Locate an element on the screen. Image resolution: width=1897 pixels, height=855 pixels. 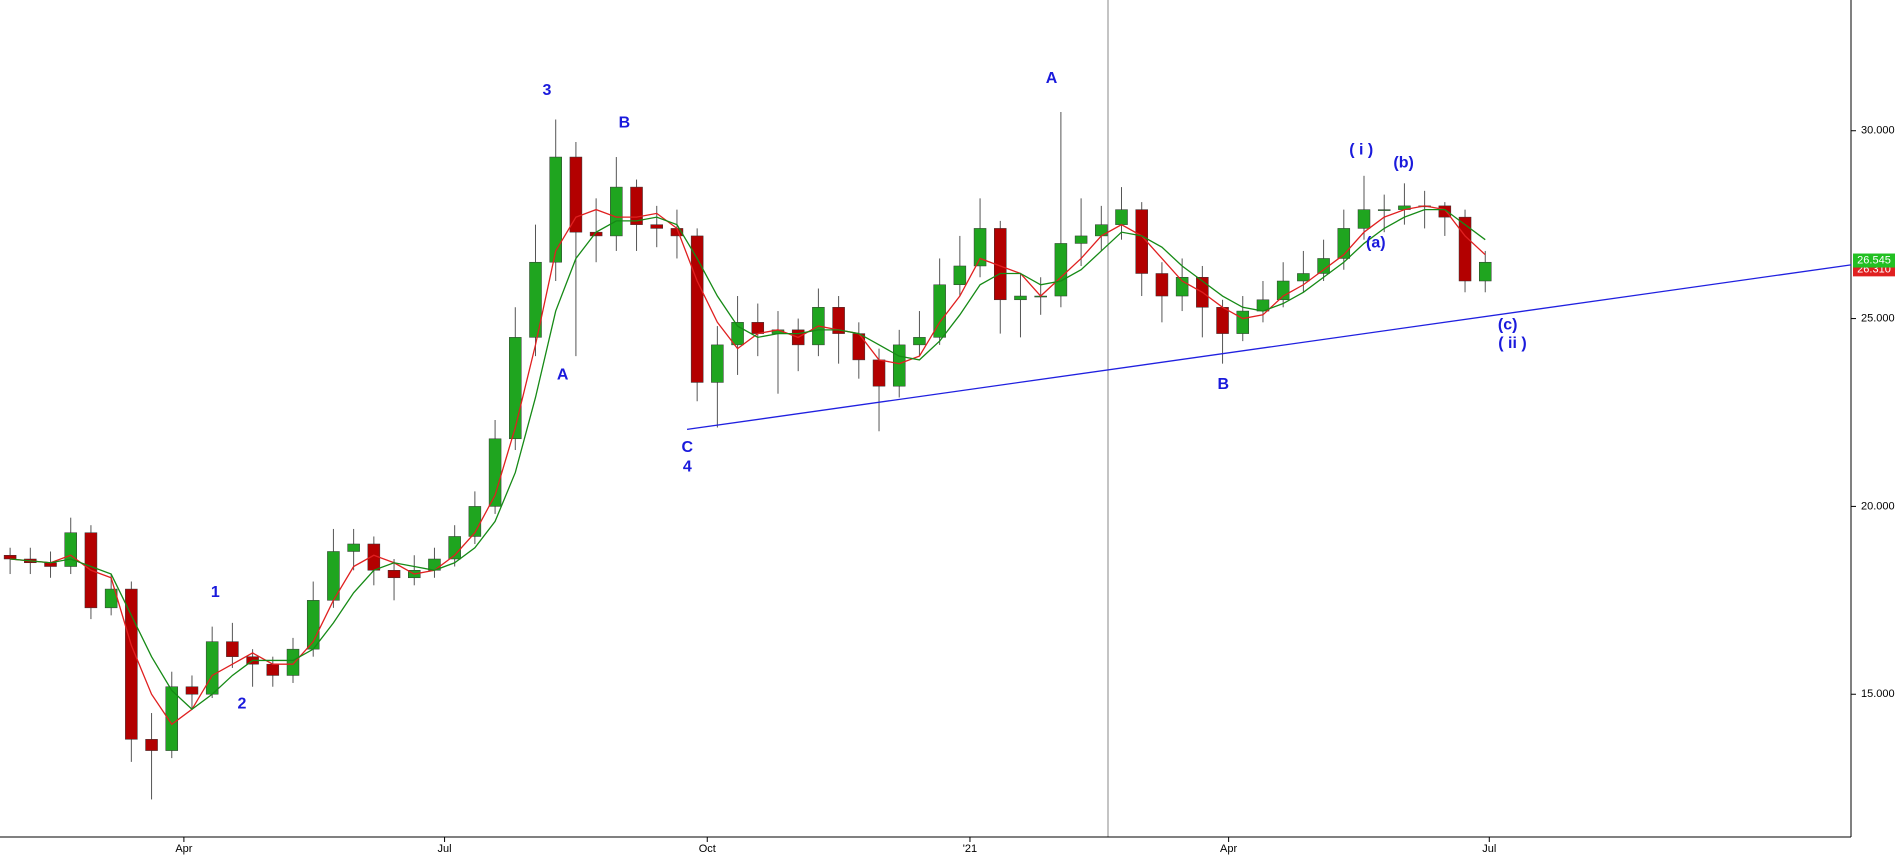
wave-label: (a) is located at coordinates (1376, 242).